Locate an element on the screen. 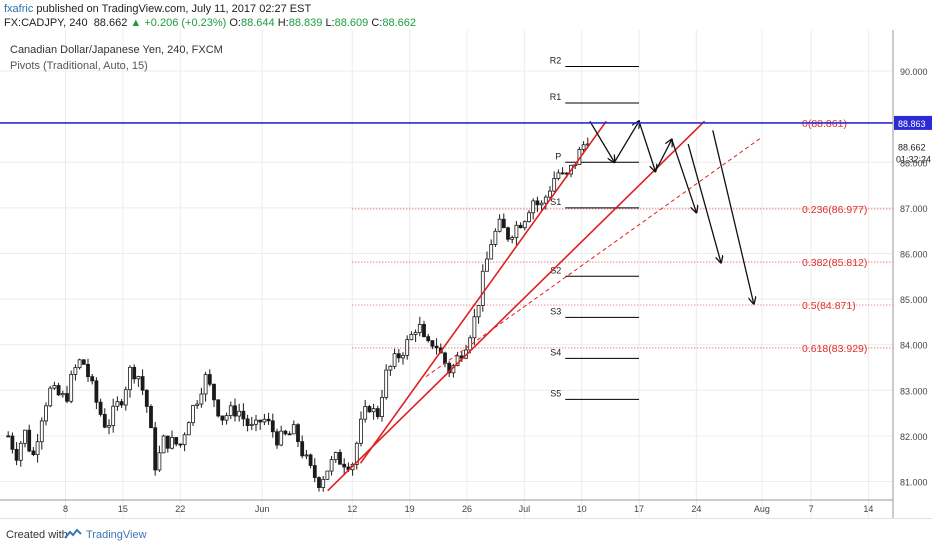 This screenshot has width=932, height=551. pivot-level-label: R1 is located at coordinates (556, 97).